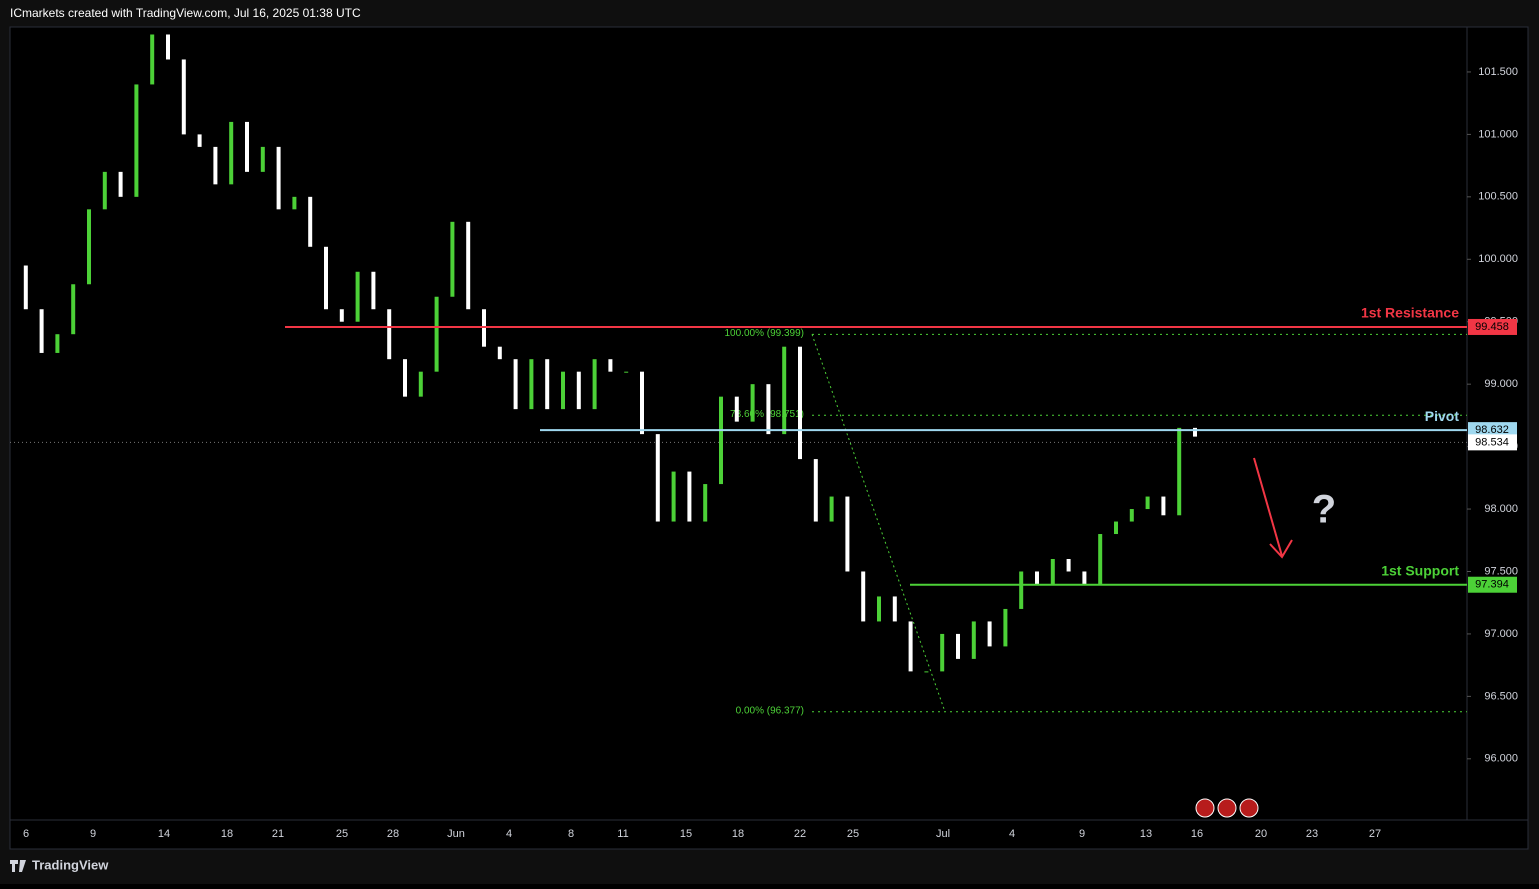  I want to click on x-tick-label: 23, so click(1312, 834).